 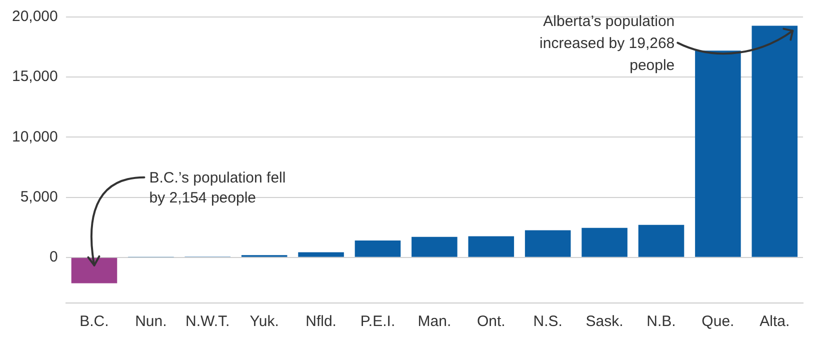 What do you see at coordinates (217, 187) in the screenshot?
I see `annotation: B.C.’s population fell by 2,154 people` at bounding box center [217, 187].